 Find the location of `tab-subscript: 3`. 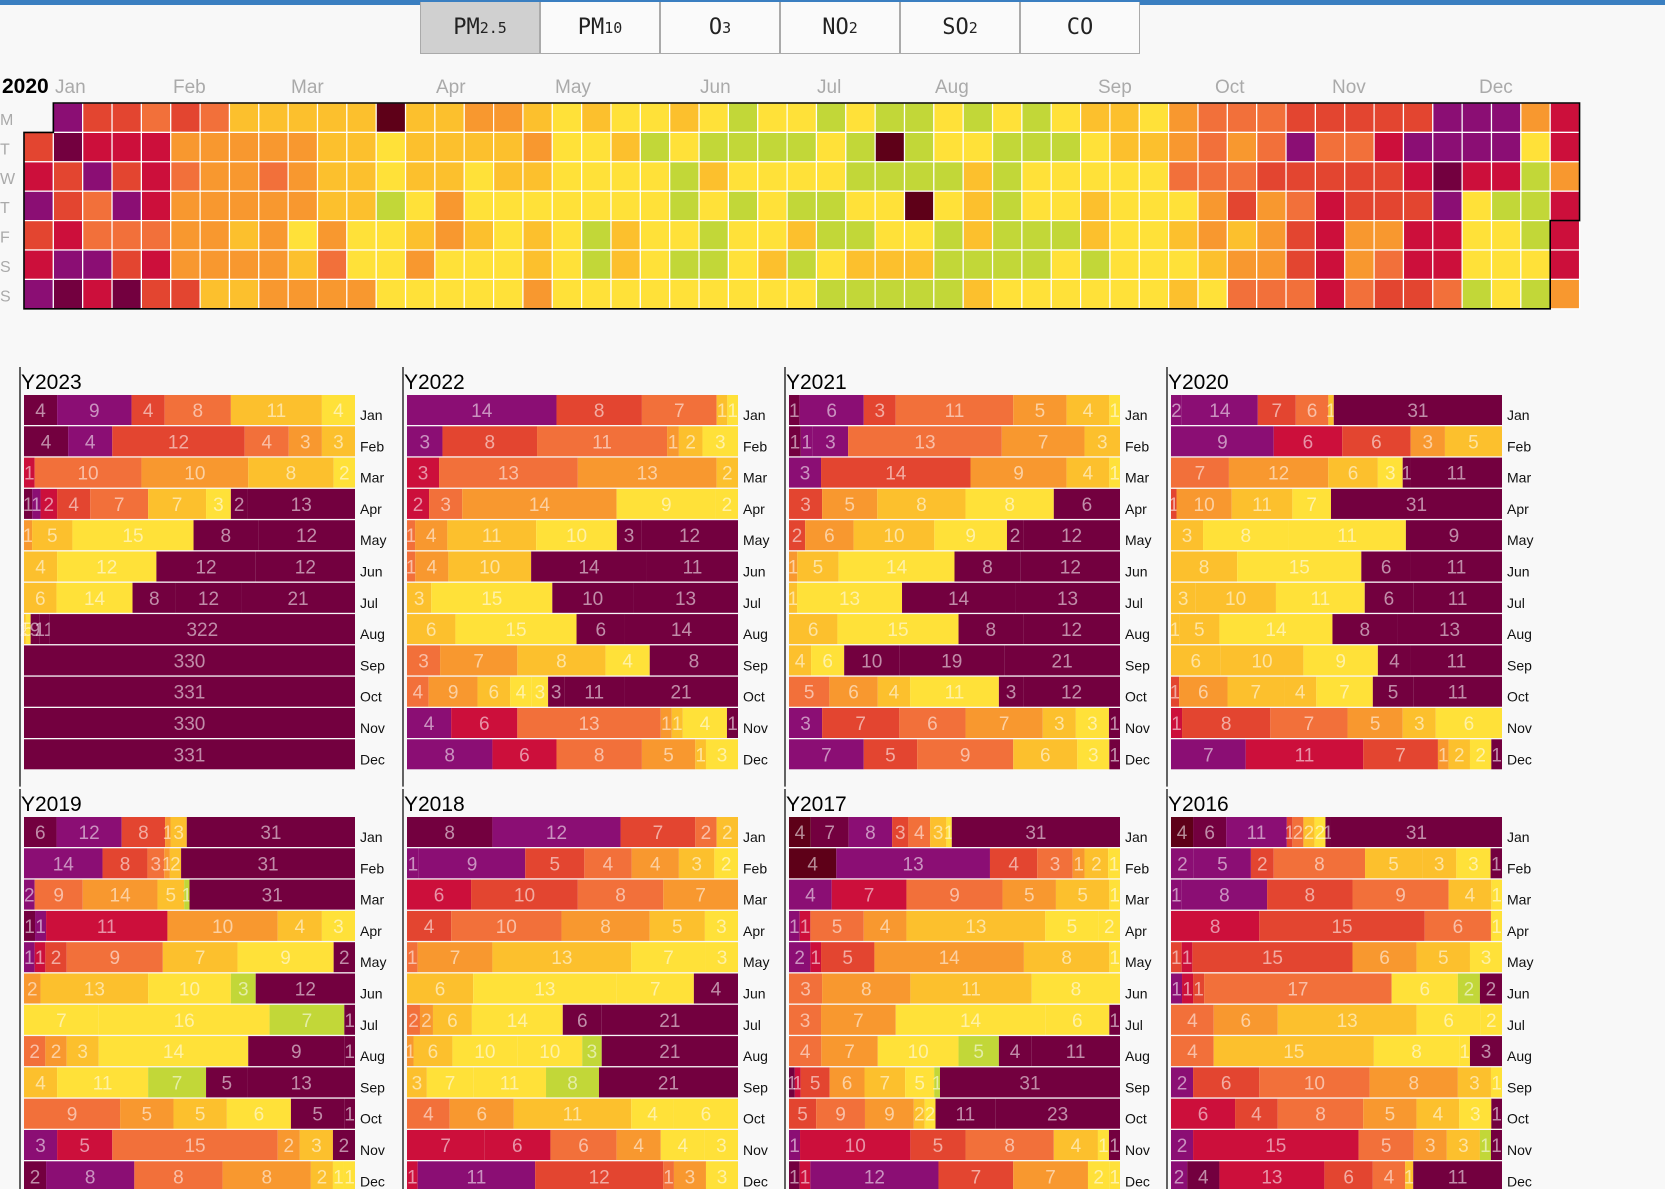

tab-subscript: 3 is located at coordinates (727, 27).